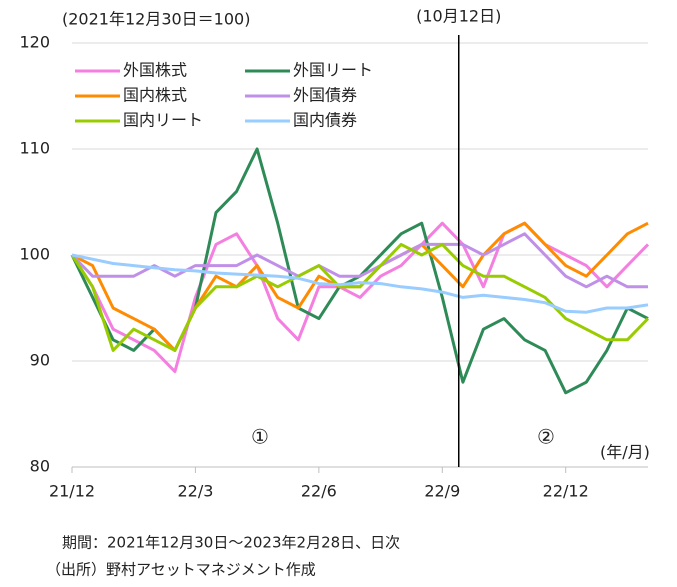  I want to click on legend-label: 外国リート, so click(333, 70).